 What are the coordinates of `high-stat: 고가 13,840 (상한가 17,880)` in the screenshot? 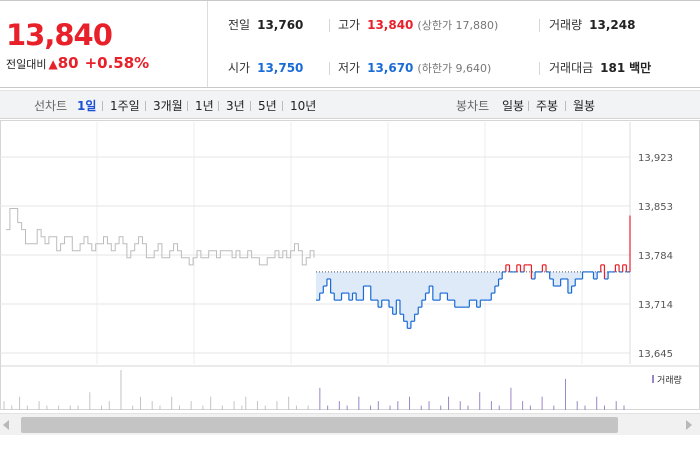 It's located at (418, 25).